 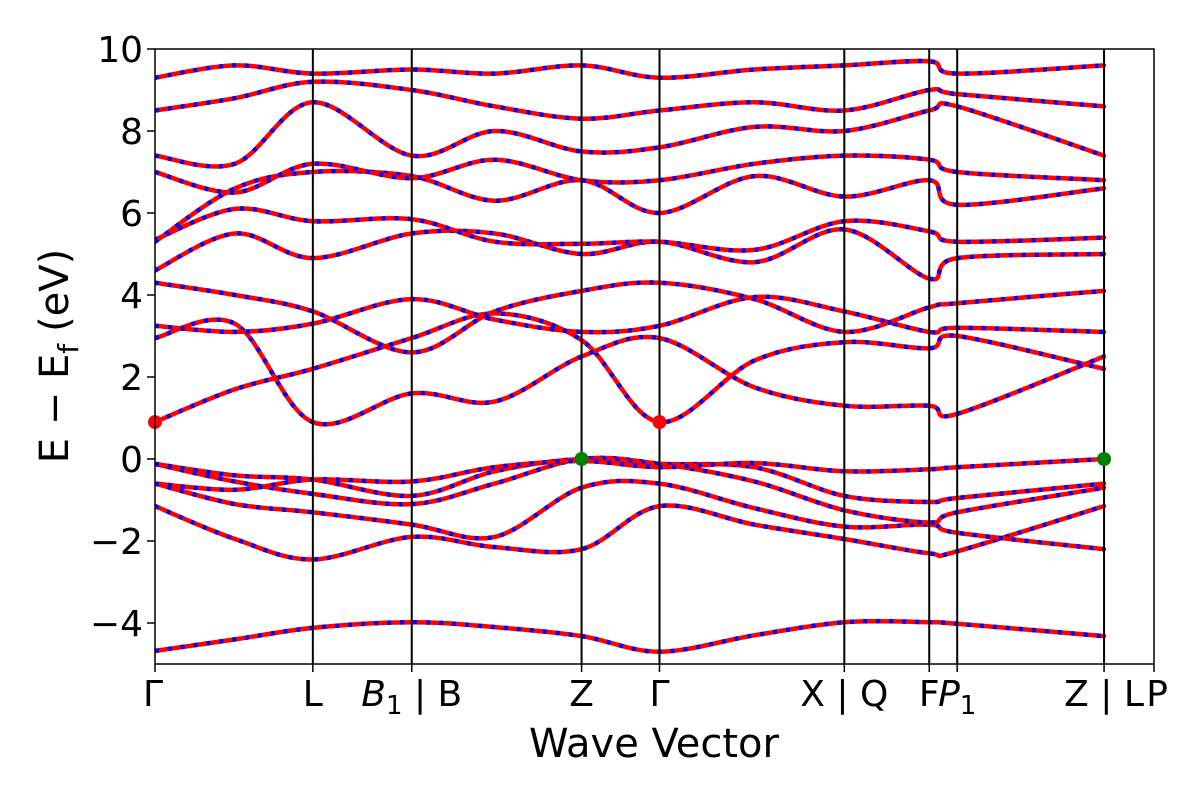 What do you see at coordinates (581, 694) in the screenshot?
I see `x-tick-label-3: Z` at bounding box center [581, 694].